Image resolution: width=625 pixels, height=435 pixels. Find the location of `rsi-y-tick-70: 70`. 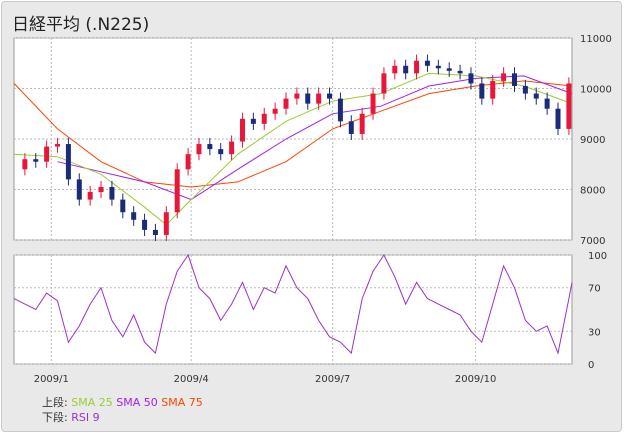

rsi-y-tick-70: 70 is located at coordinates (594, 289).